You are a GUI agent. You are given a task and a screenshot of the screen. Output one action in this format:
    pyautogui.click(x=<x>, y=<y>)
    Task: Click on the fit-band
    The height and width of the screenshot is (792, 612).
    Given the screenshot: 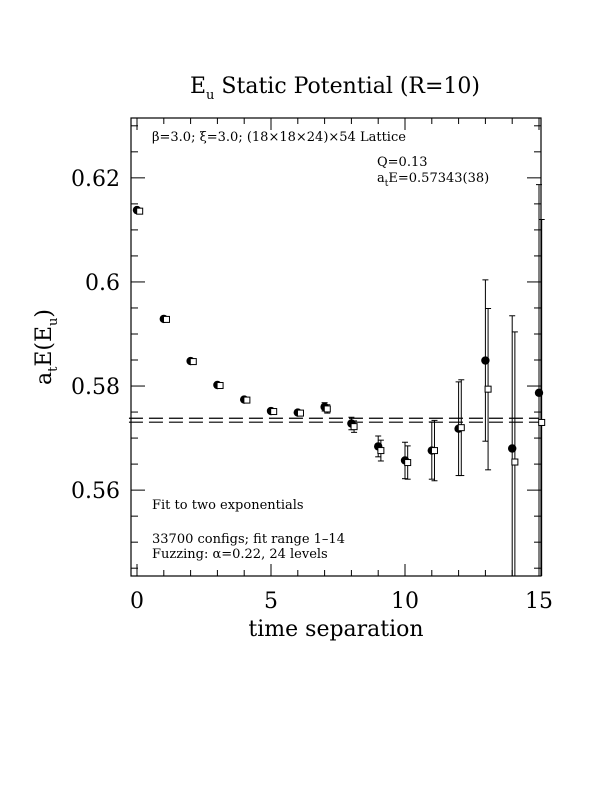 What is the action you would take?
    pyautogui.click(x=333, y=420)
    